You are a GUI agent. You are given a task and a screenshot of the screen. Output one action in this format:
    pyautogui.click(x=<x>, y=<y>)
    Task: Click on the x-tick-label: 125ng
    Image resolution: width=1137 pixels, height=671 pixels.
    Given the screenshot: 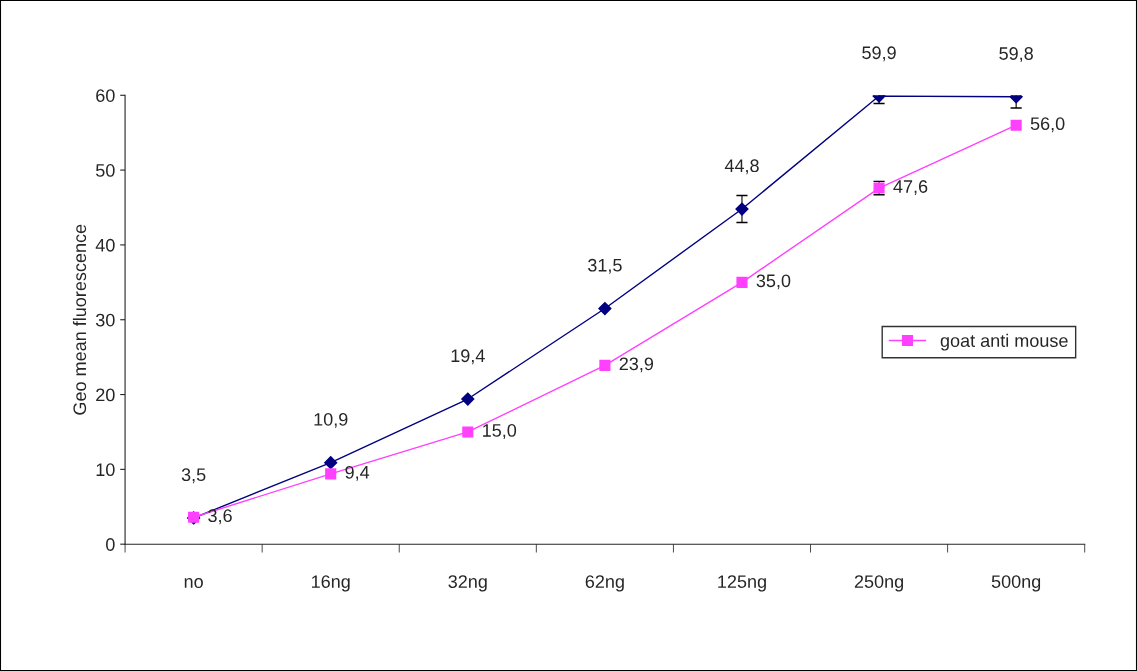 What is the action you would take?
    pyautogui.click(x=742, y=583)
    